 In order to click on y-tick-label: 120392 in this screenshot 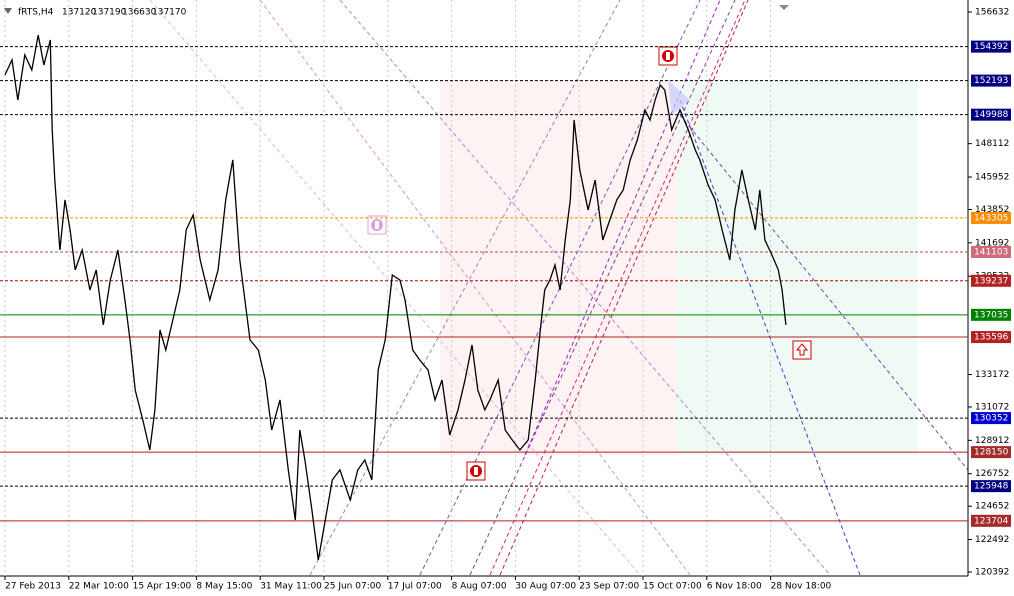, I will do `click(992, 573)`.